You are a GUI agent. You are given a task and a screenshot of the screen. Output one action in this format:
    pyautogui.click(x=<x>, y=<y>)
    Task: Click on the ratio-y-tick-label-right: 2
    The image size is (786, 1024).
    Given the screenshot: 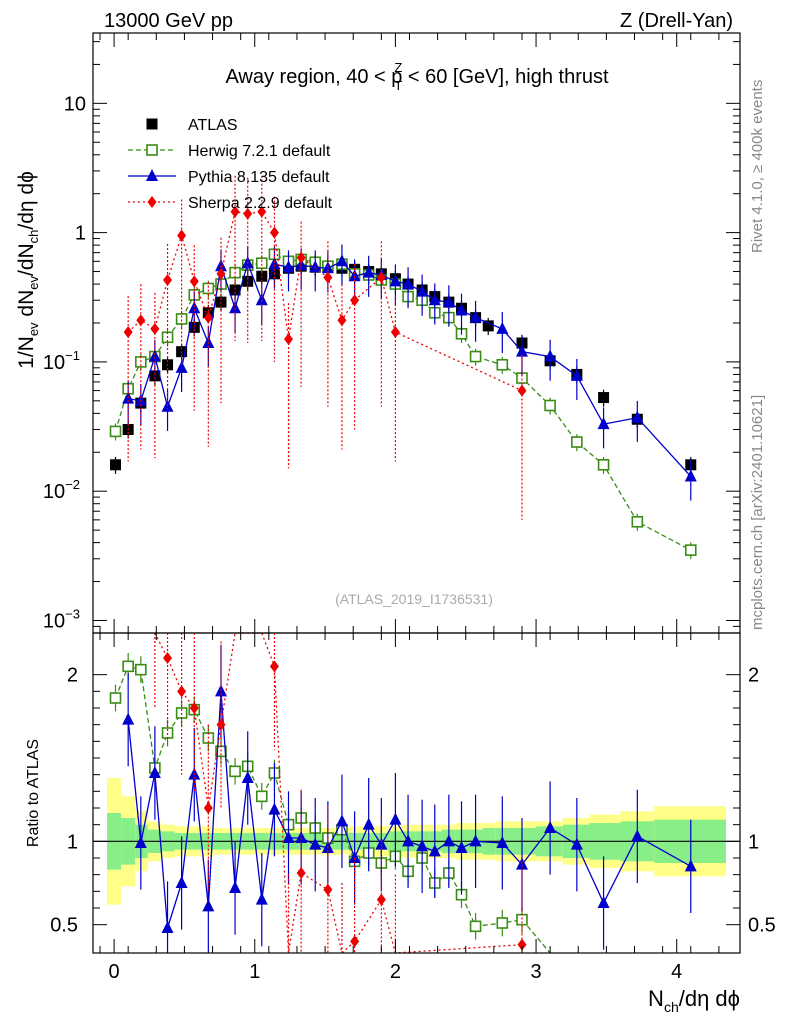 What is the action you would take?
    pyautogui.click(x=753, y=676)
    